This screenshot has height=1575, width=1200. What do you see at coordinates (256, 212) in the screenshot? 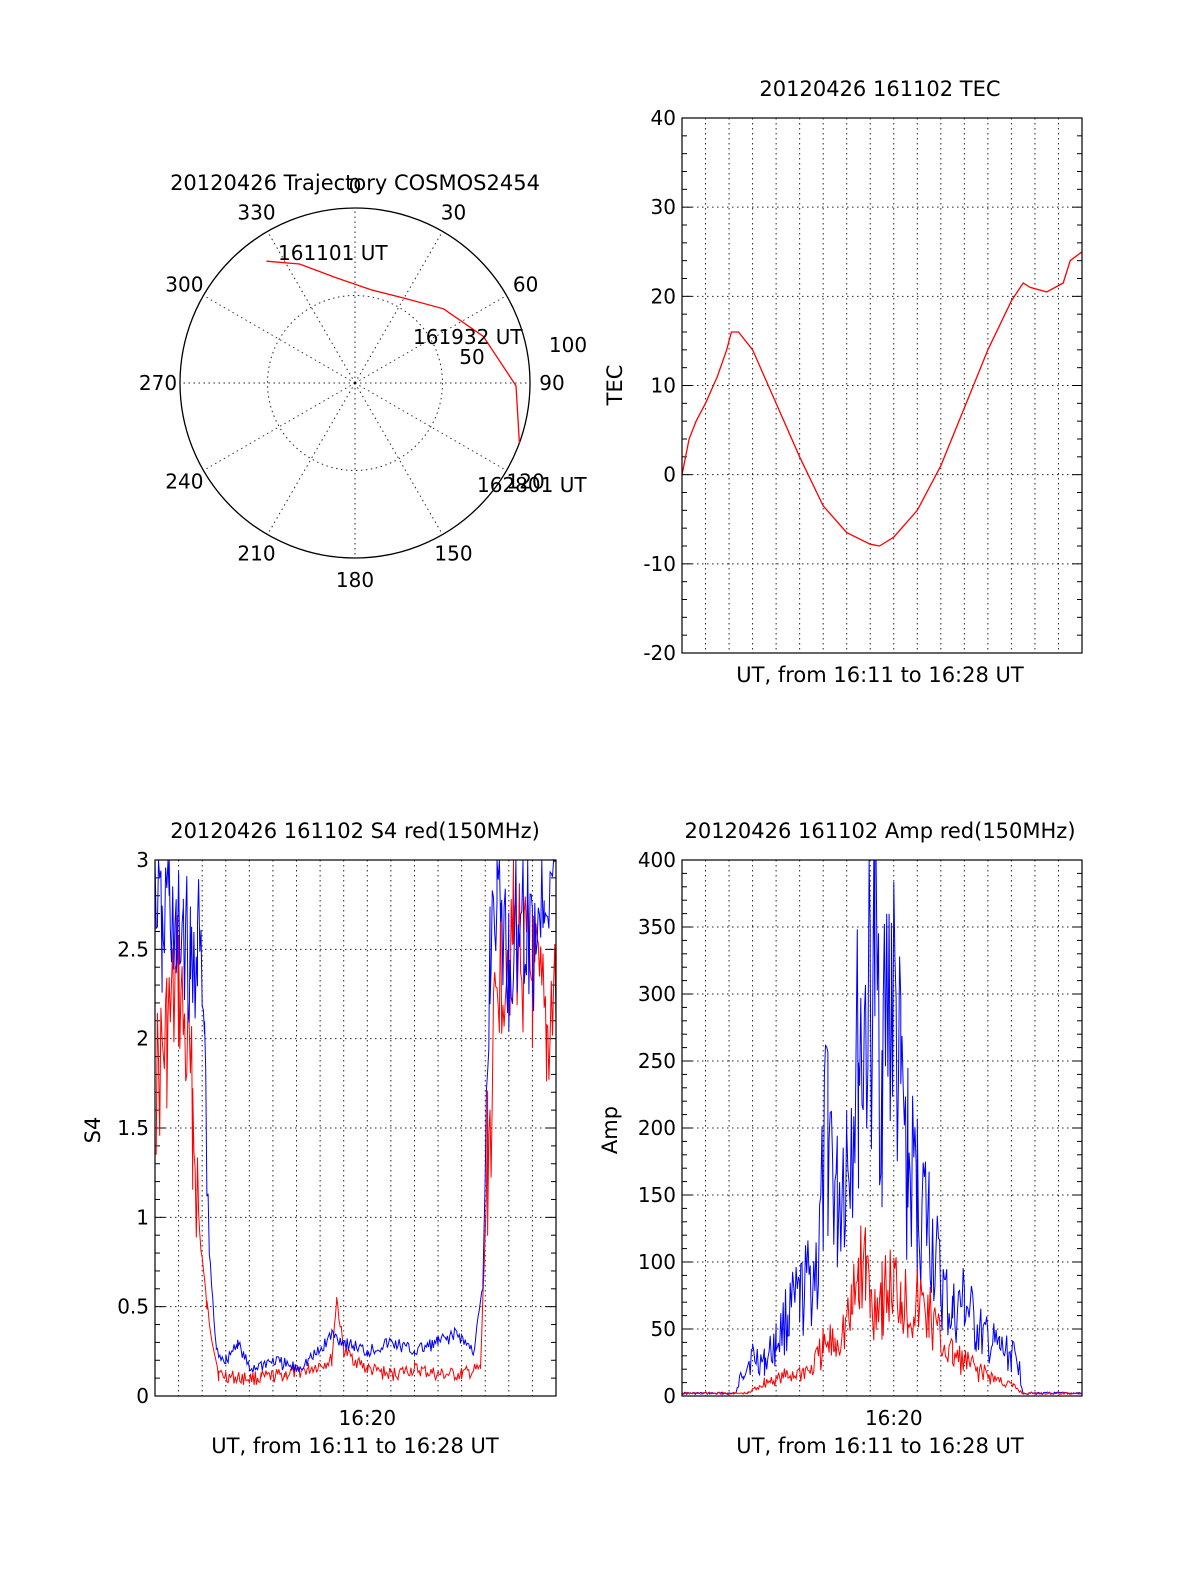
I see `azimuth-label: 330` at bounding box center [256, 212].